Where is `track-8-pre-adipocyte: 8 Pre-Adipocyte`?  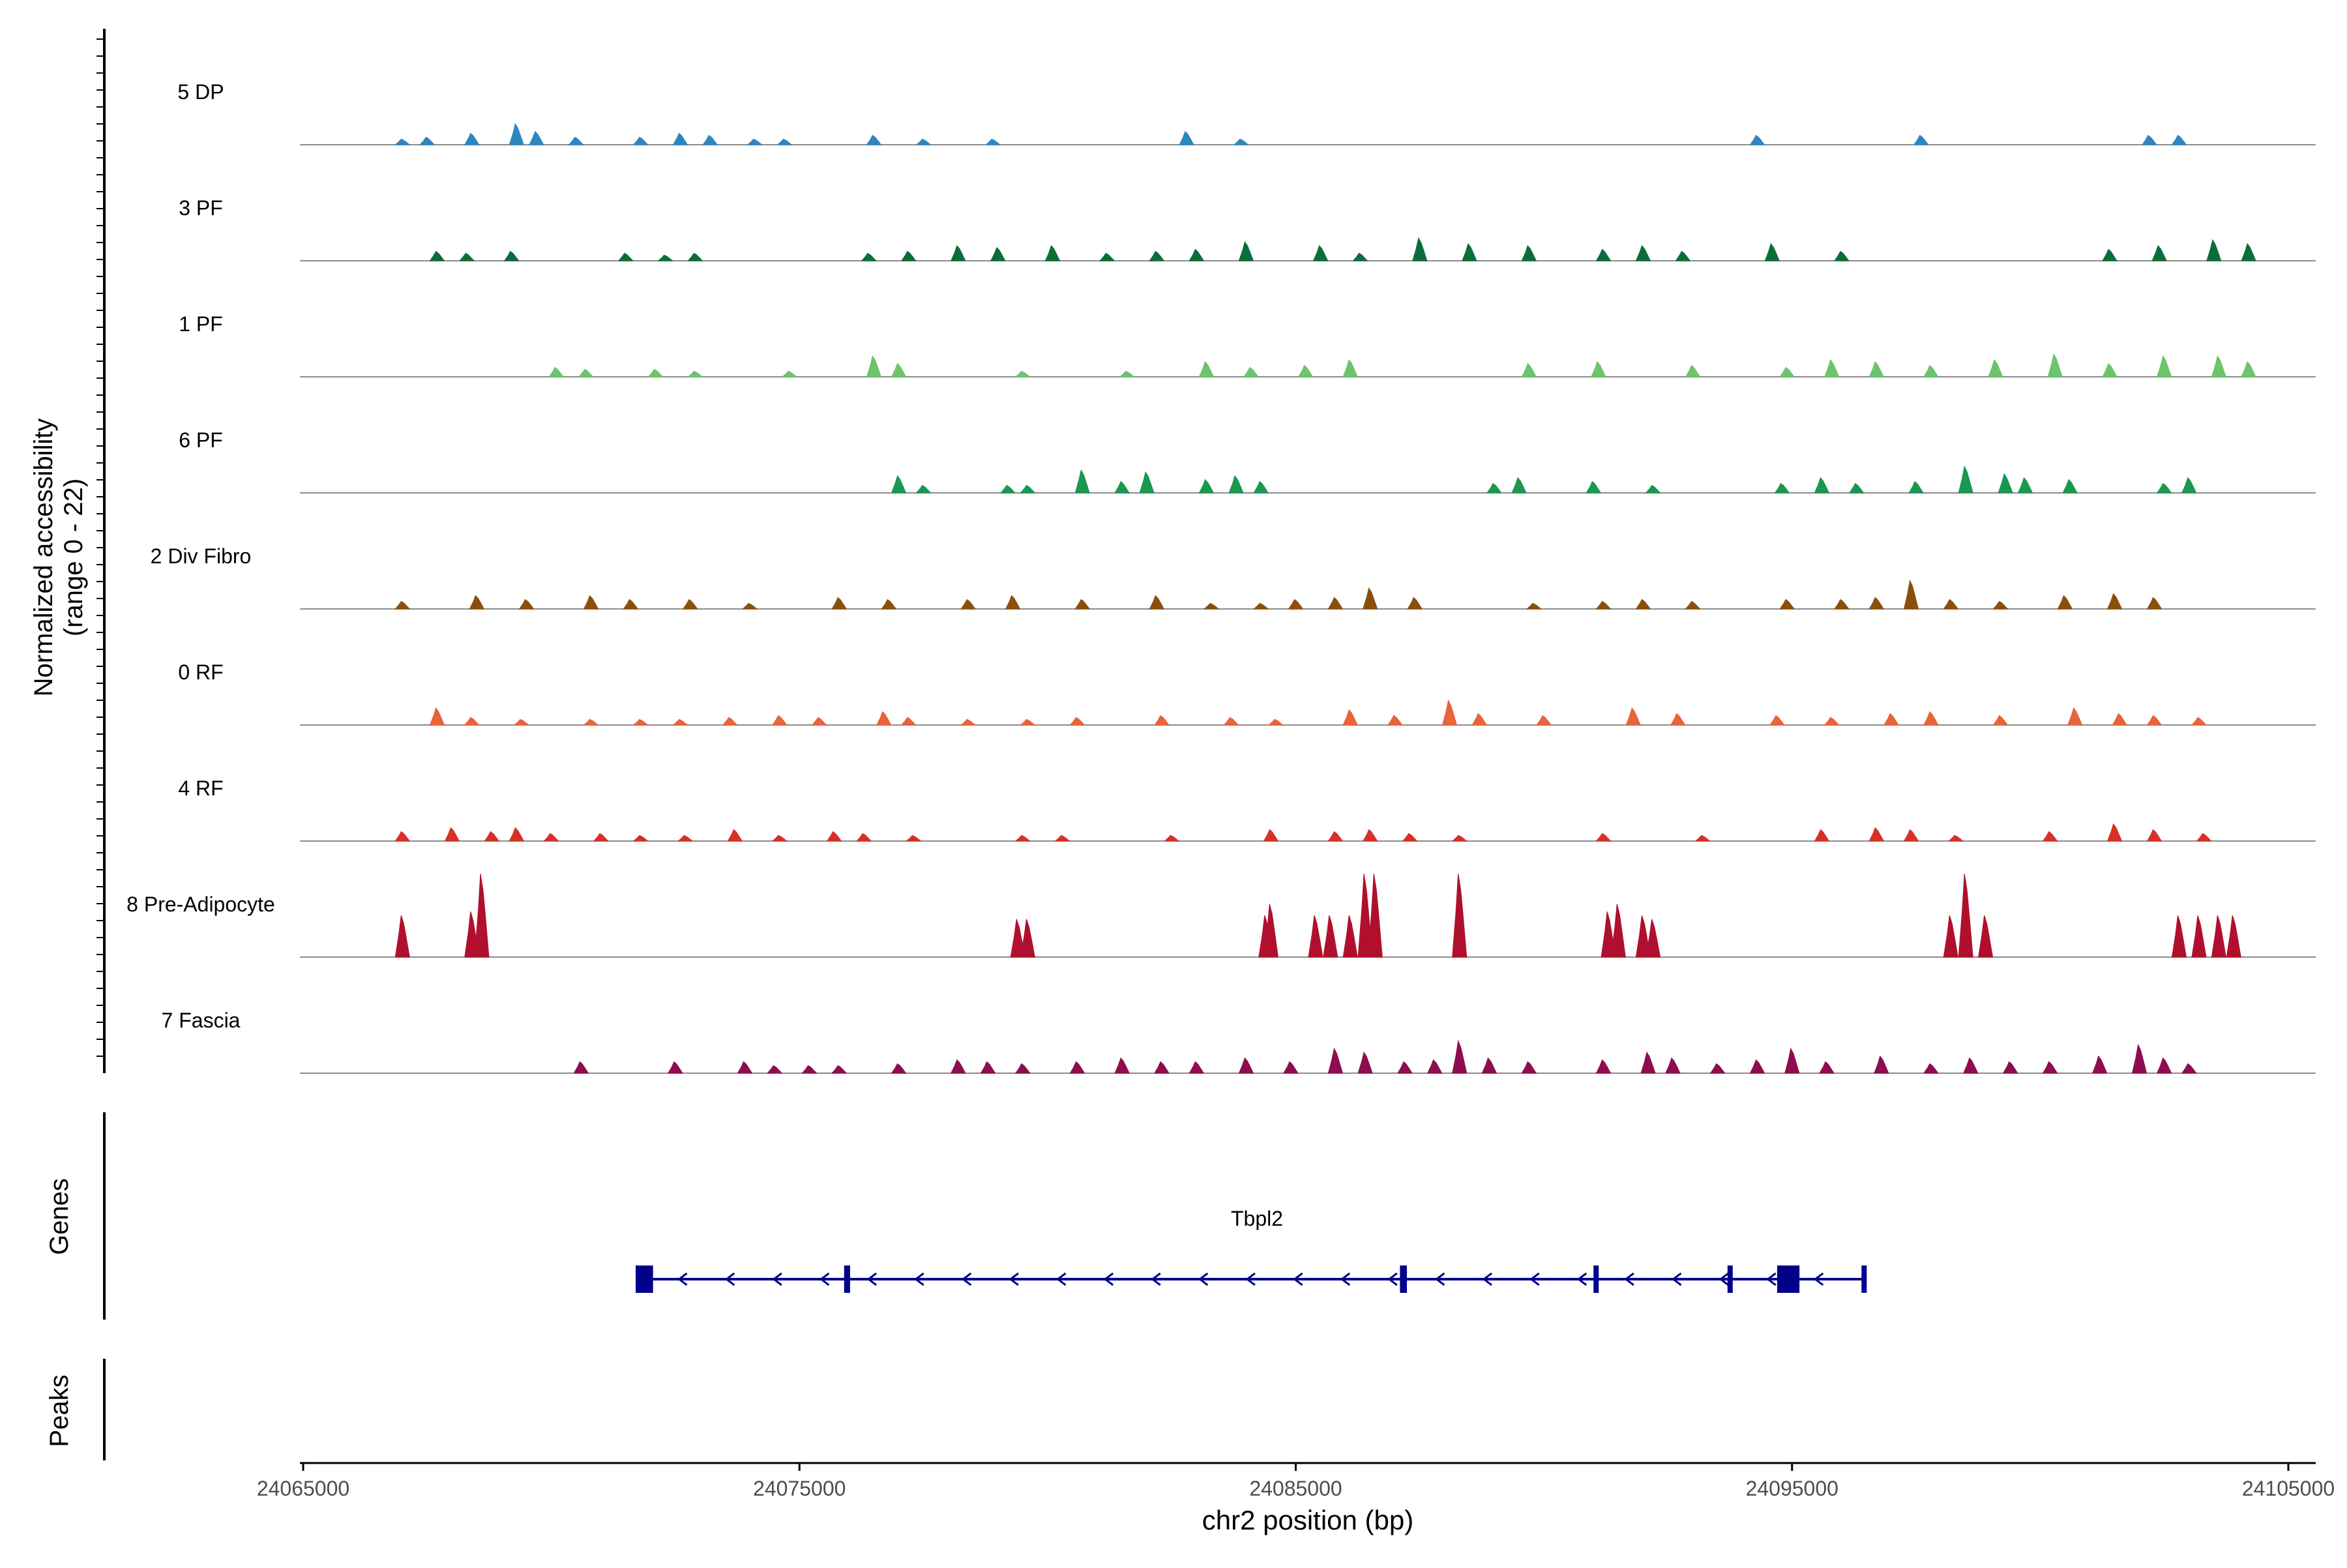
track-8-pre-adipocyte: 8 Pre-Adipocyte is located at coordinates (1221, 916).